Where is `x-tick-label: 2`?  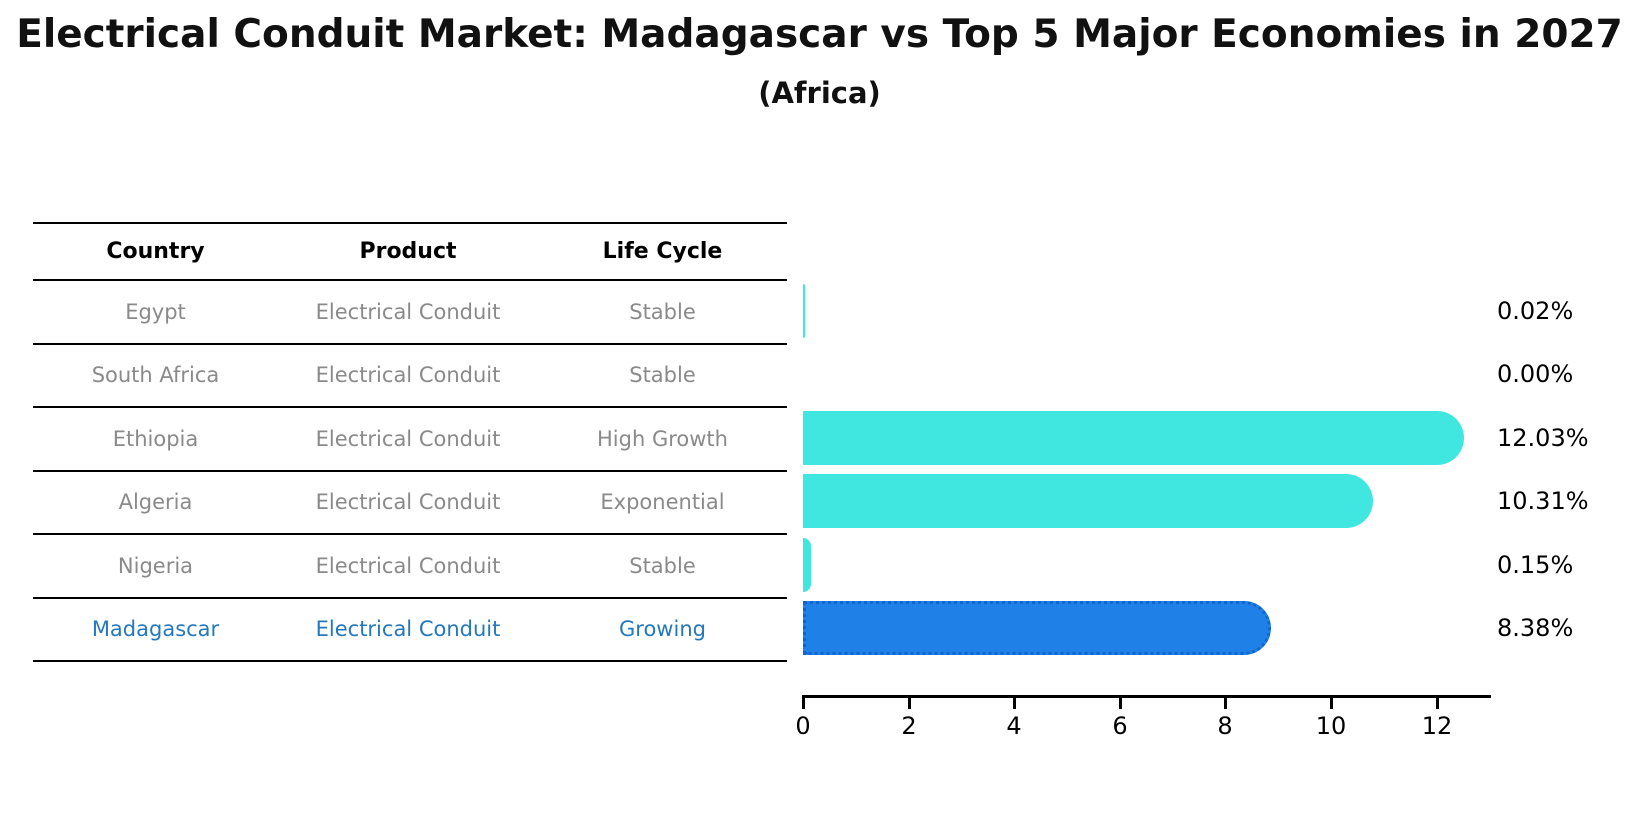
x-tick-label: 2 is located at coordinates (909, 726).